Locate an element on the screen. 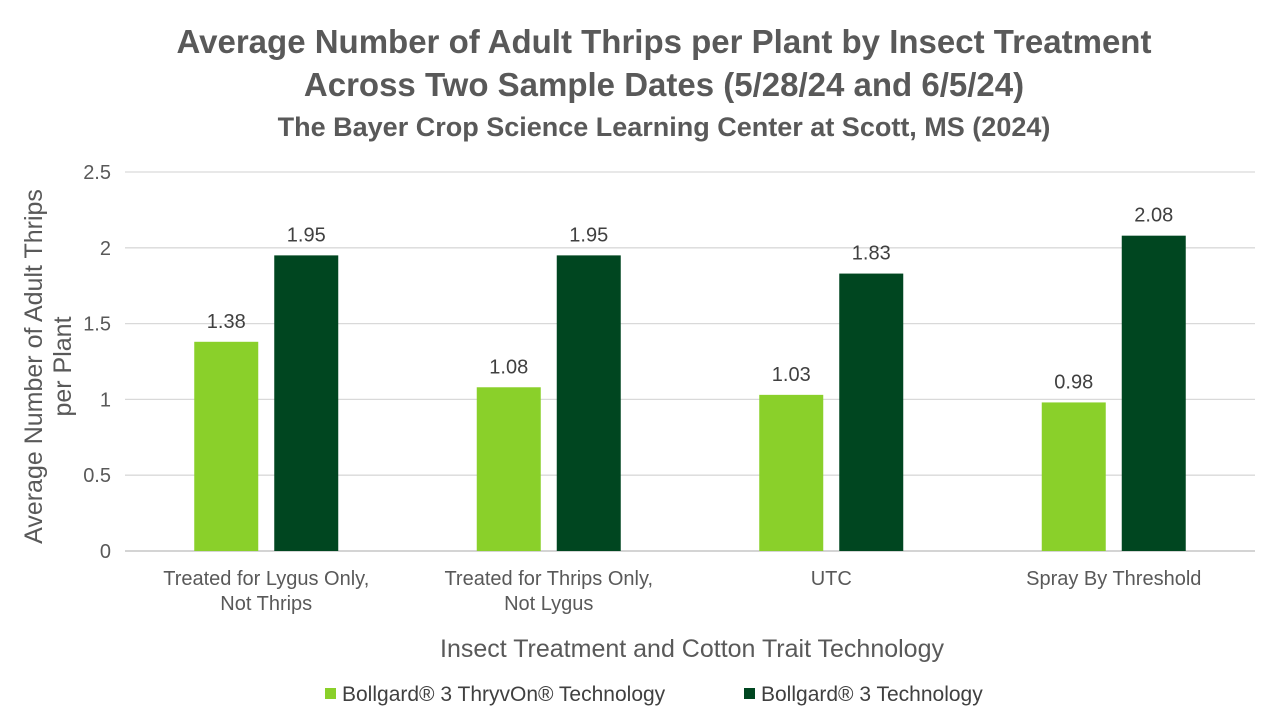  y-tick-label: 2 is located at coordinates (105, 249).